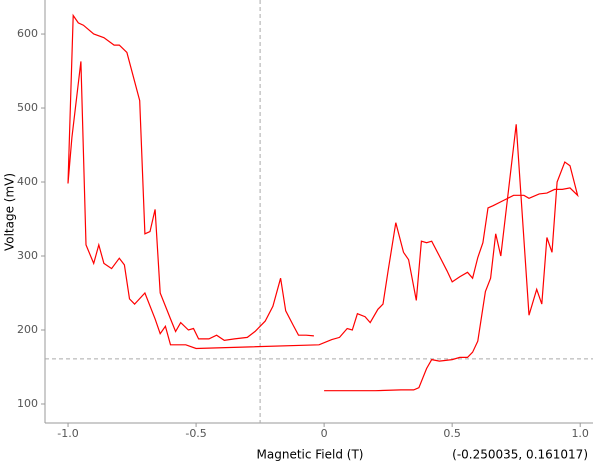  Describe the element at coordinates (27, 107) in the screenshot. I see `y-tick-label: 500` at that location.